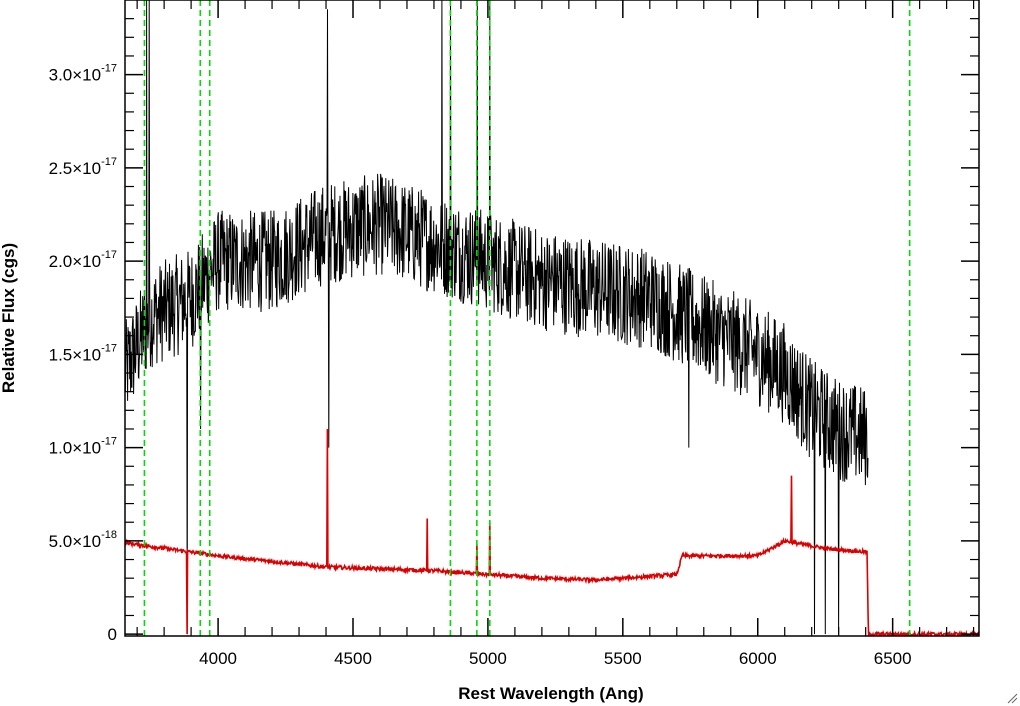  Describe the element at coordinates (1012, 698) in the screenshot. I see `resize-grip-icon` at that location.